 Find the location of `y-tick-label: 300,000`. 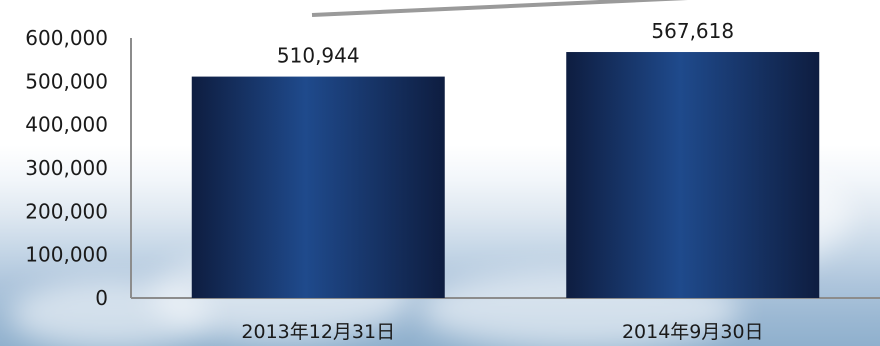

y-tick-label: 300,000 is located at coordinates (66, 168).